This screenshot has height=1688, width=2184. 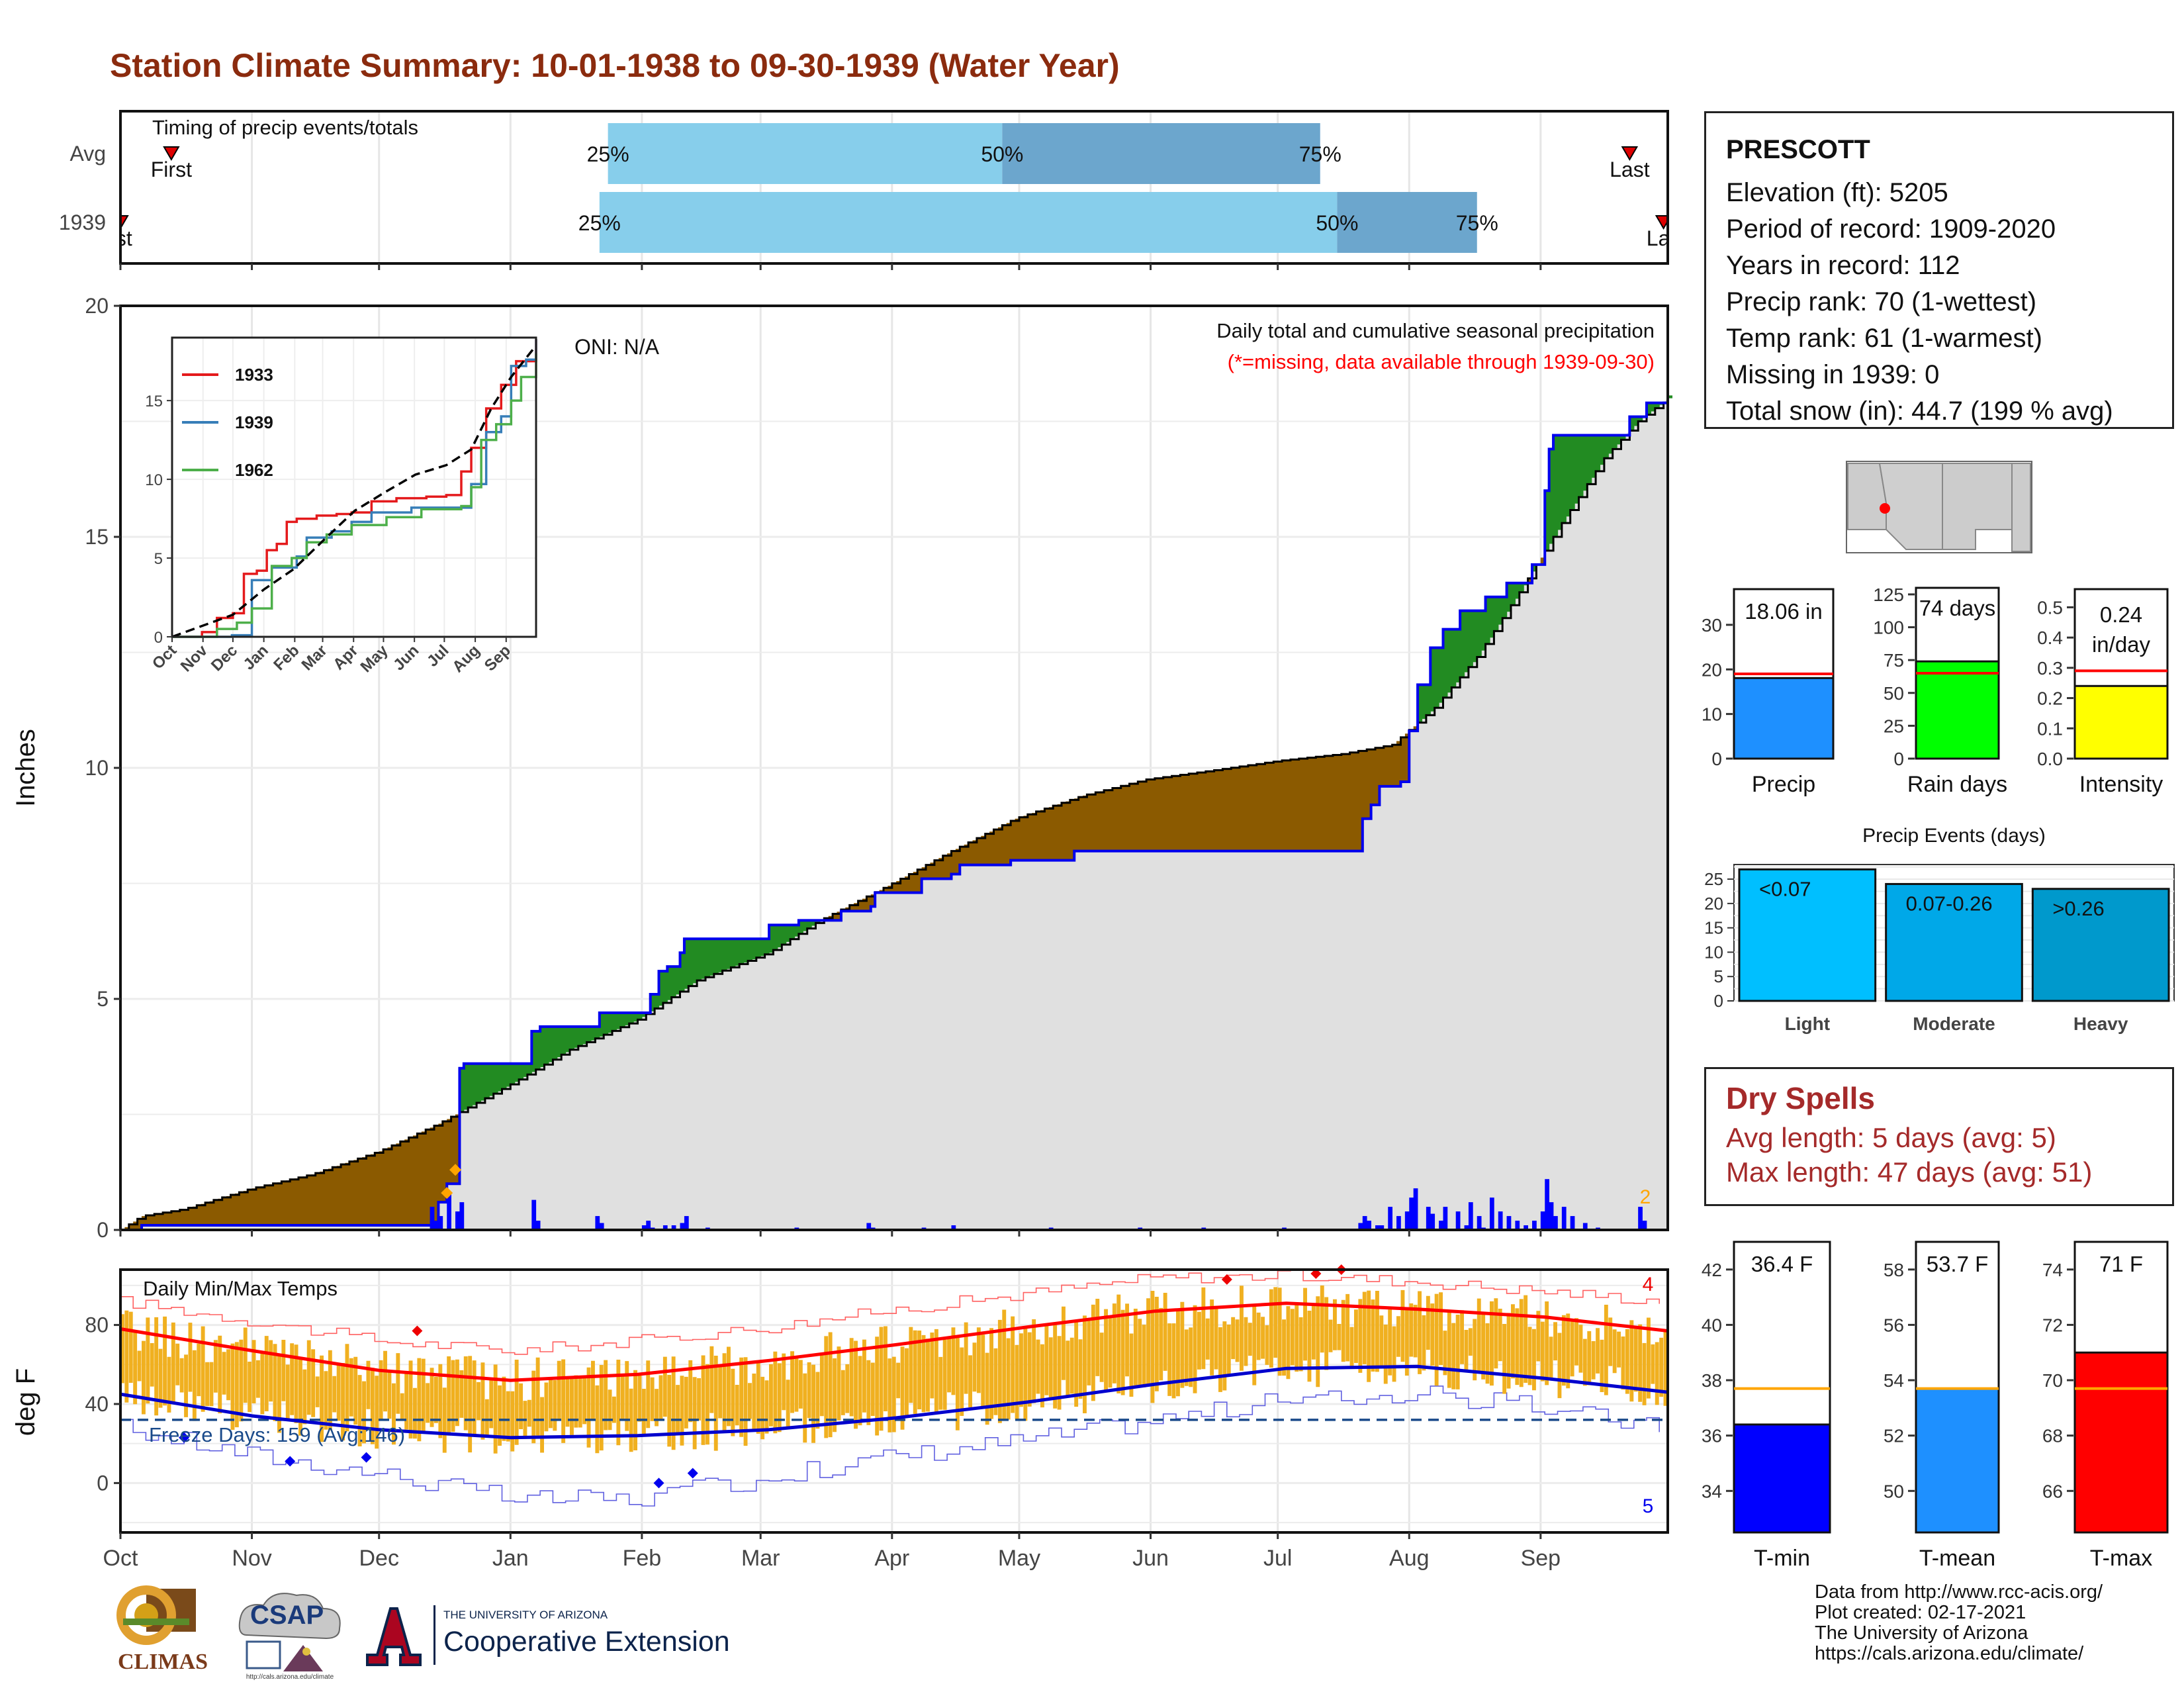 What do you see at coordinates (154, 401) in the screenshot?
I see `inset-ytick-label: 15` at bounding box center [154, 401].